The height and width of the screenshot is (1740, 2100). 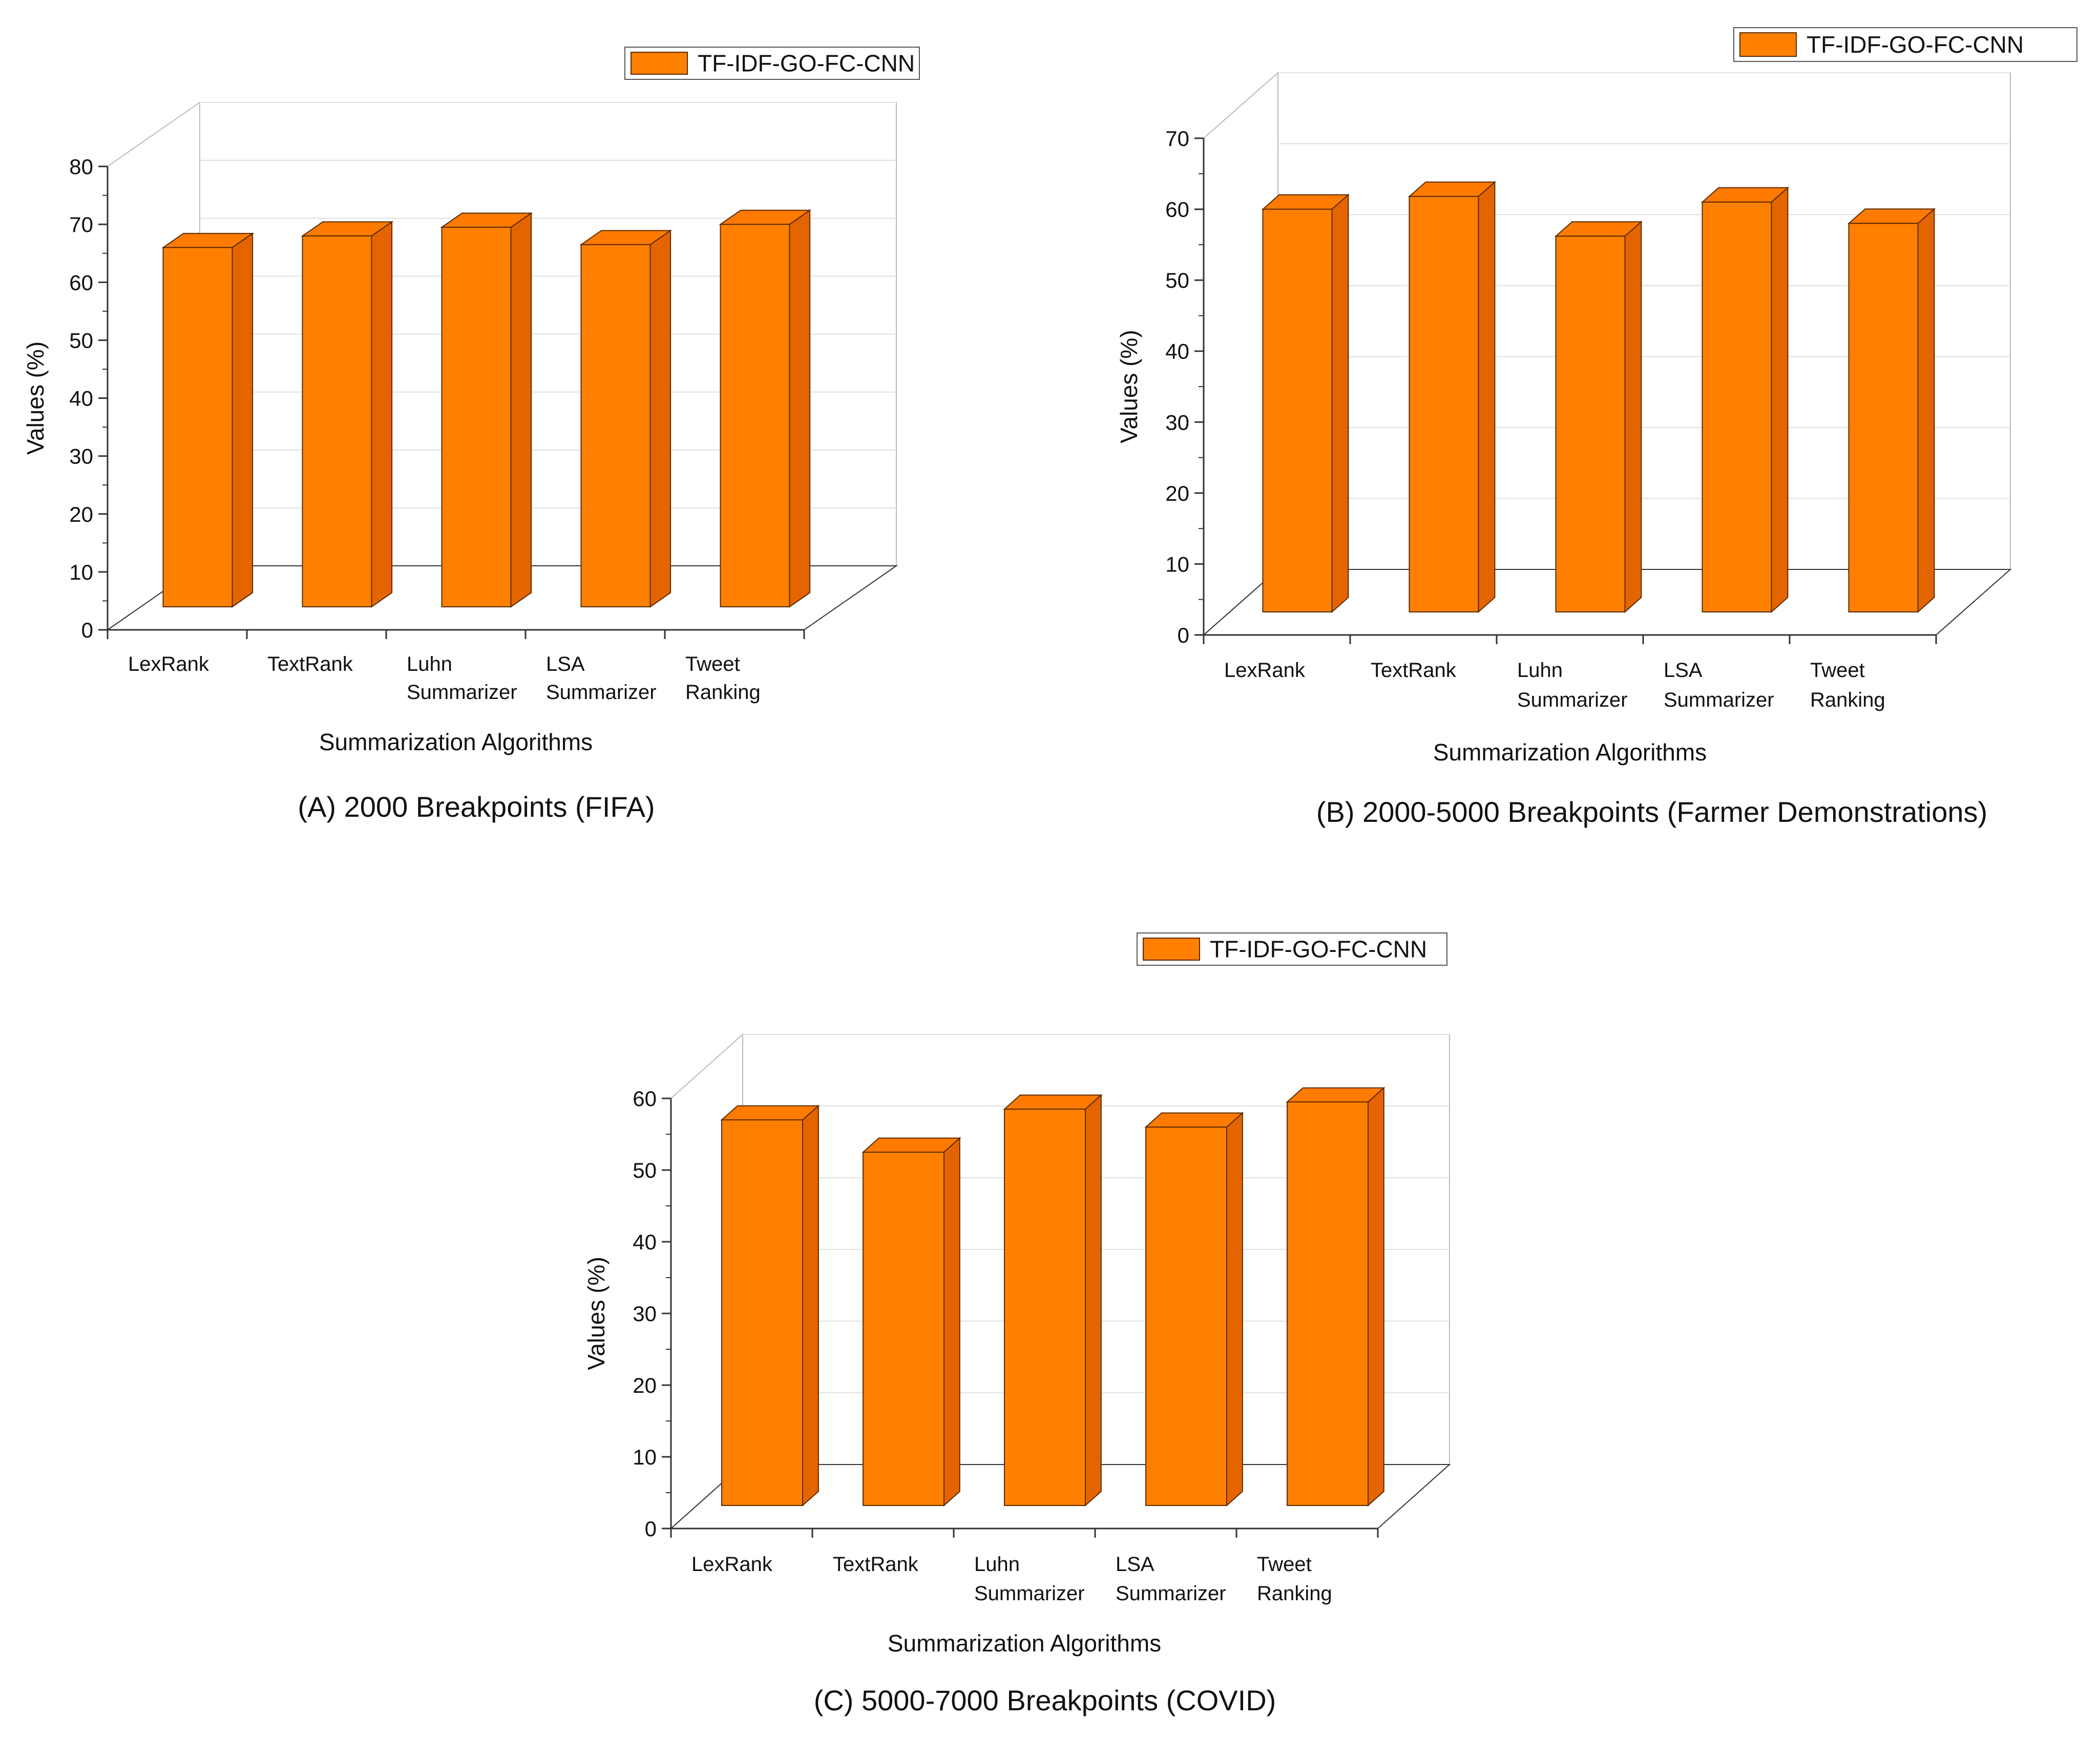 I want to click on y-axis-title: Values (%), so click(x=596, y=1314).